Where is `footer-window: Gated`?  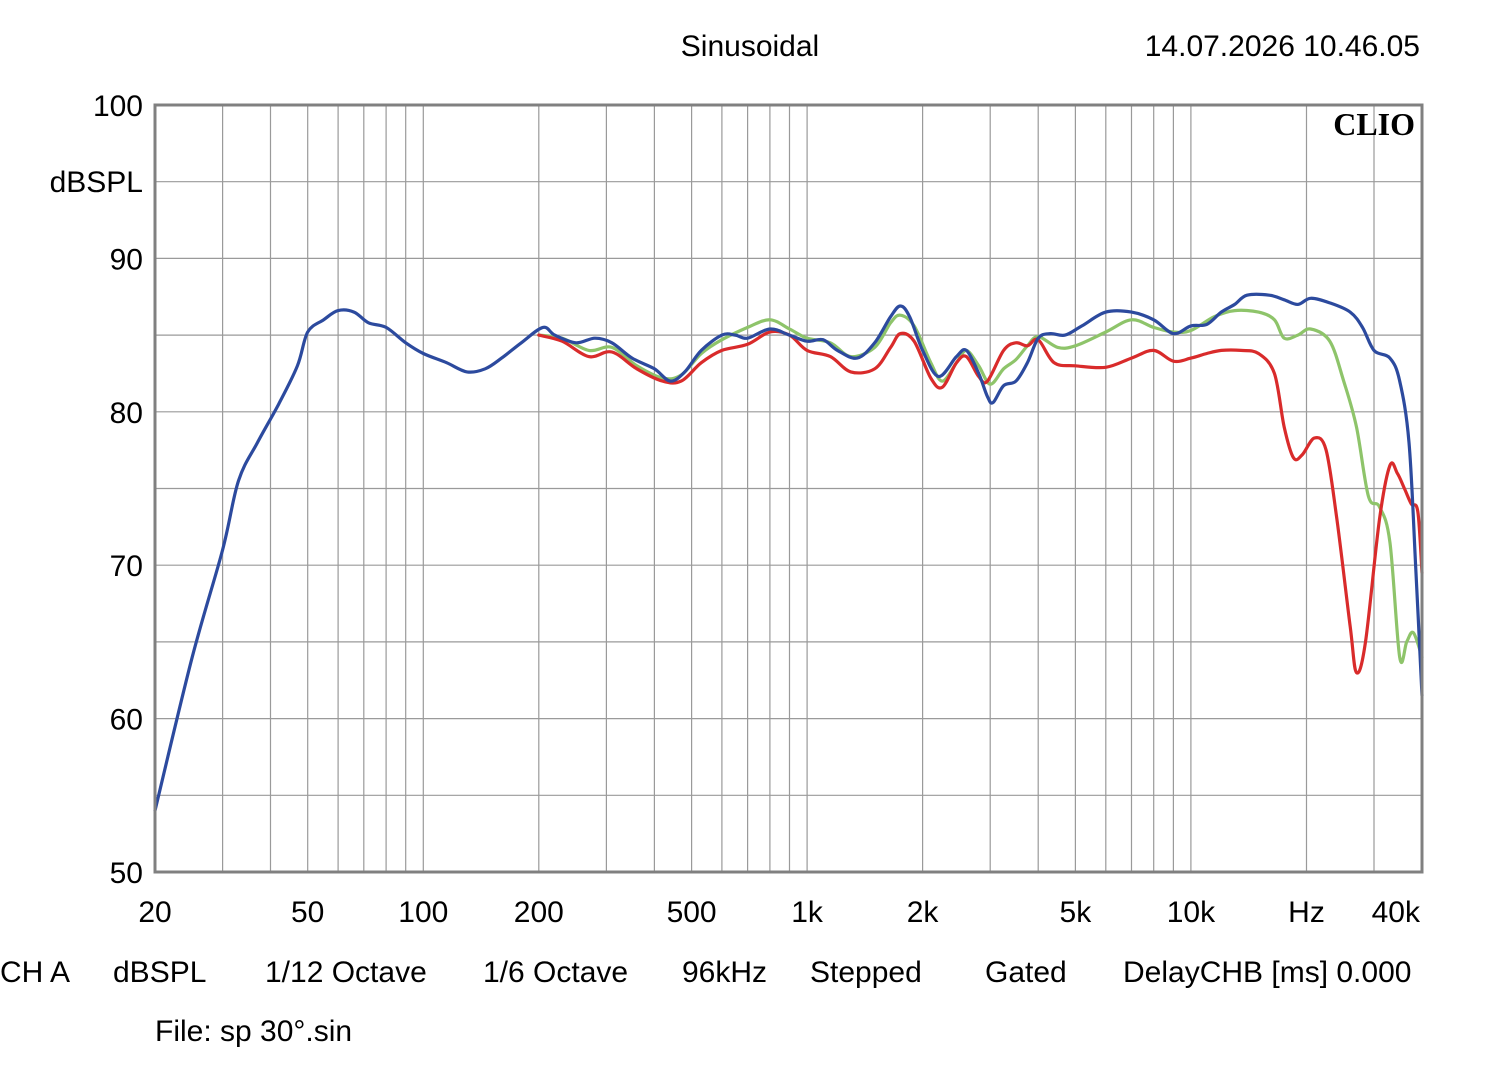 footer-window: Gated is located at coordinates (1026, 972).